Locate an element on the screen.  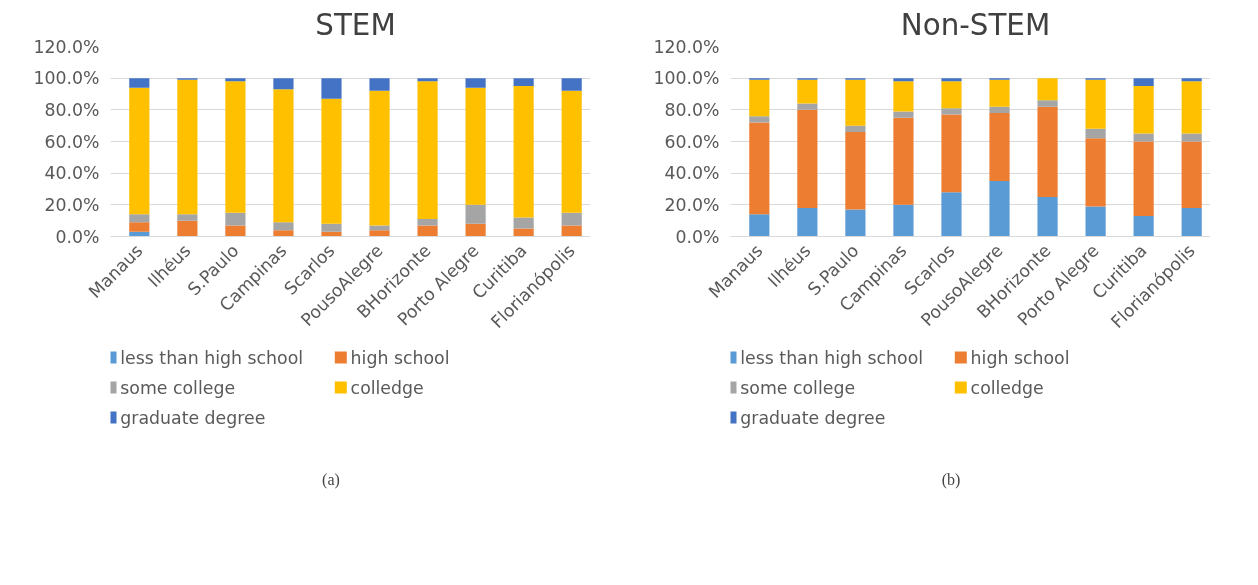
legend-label: some college is located at coordinates (798, 387).